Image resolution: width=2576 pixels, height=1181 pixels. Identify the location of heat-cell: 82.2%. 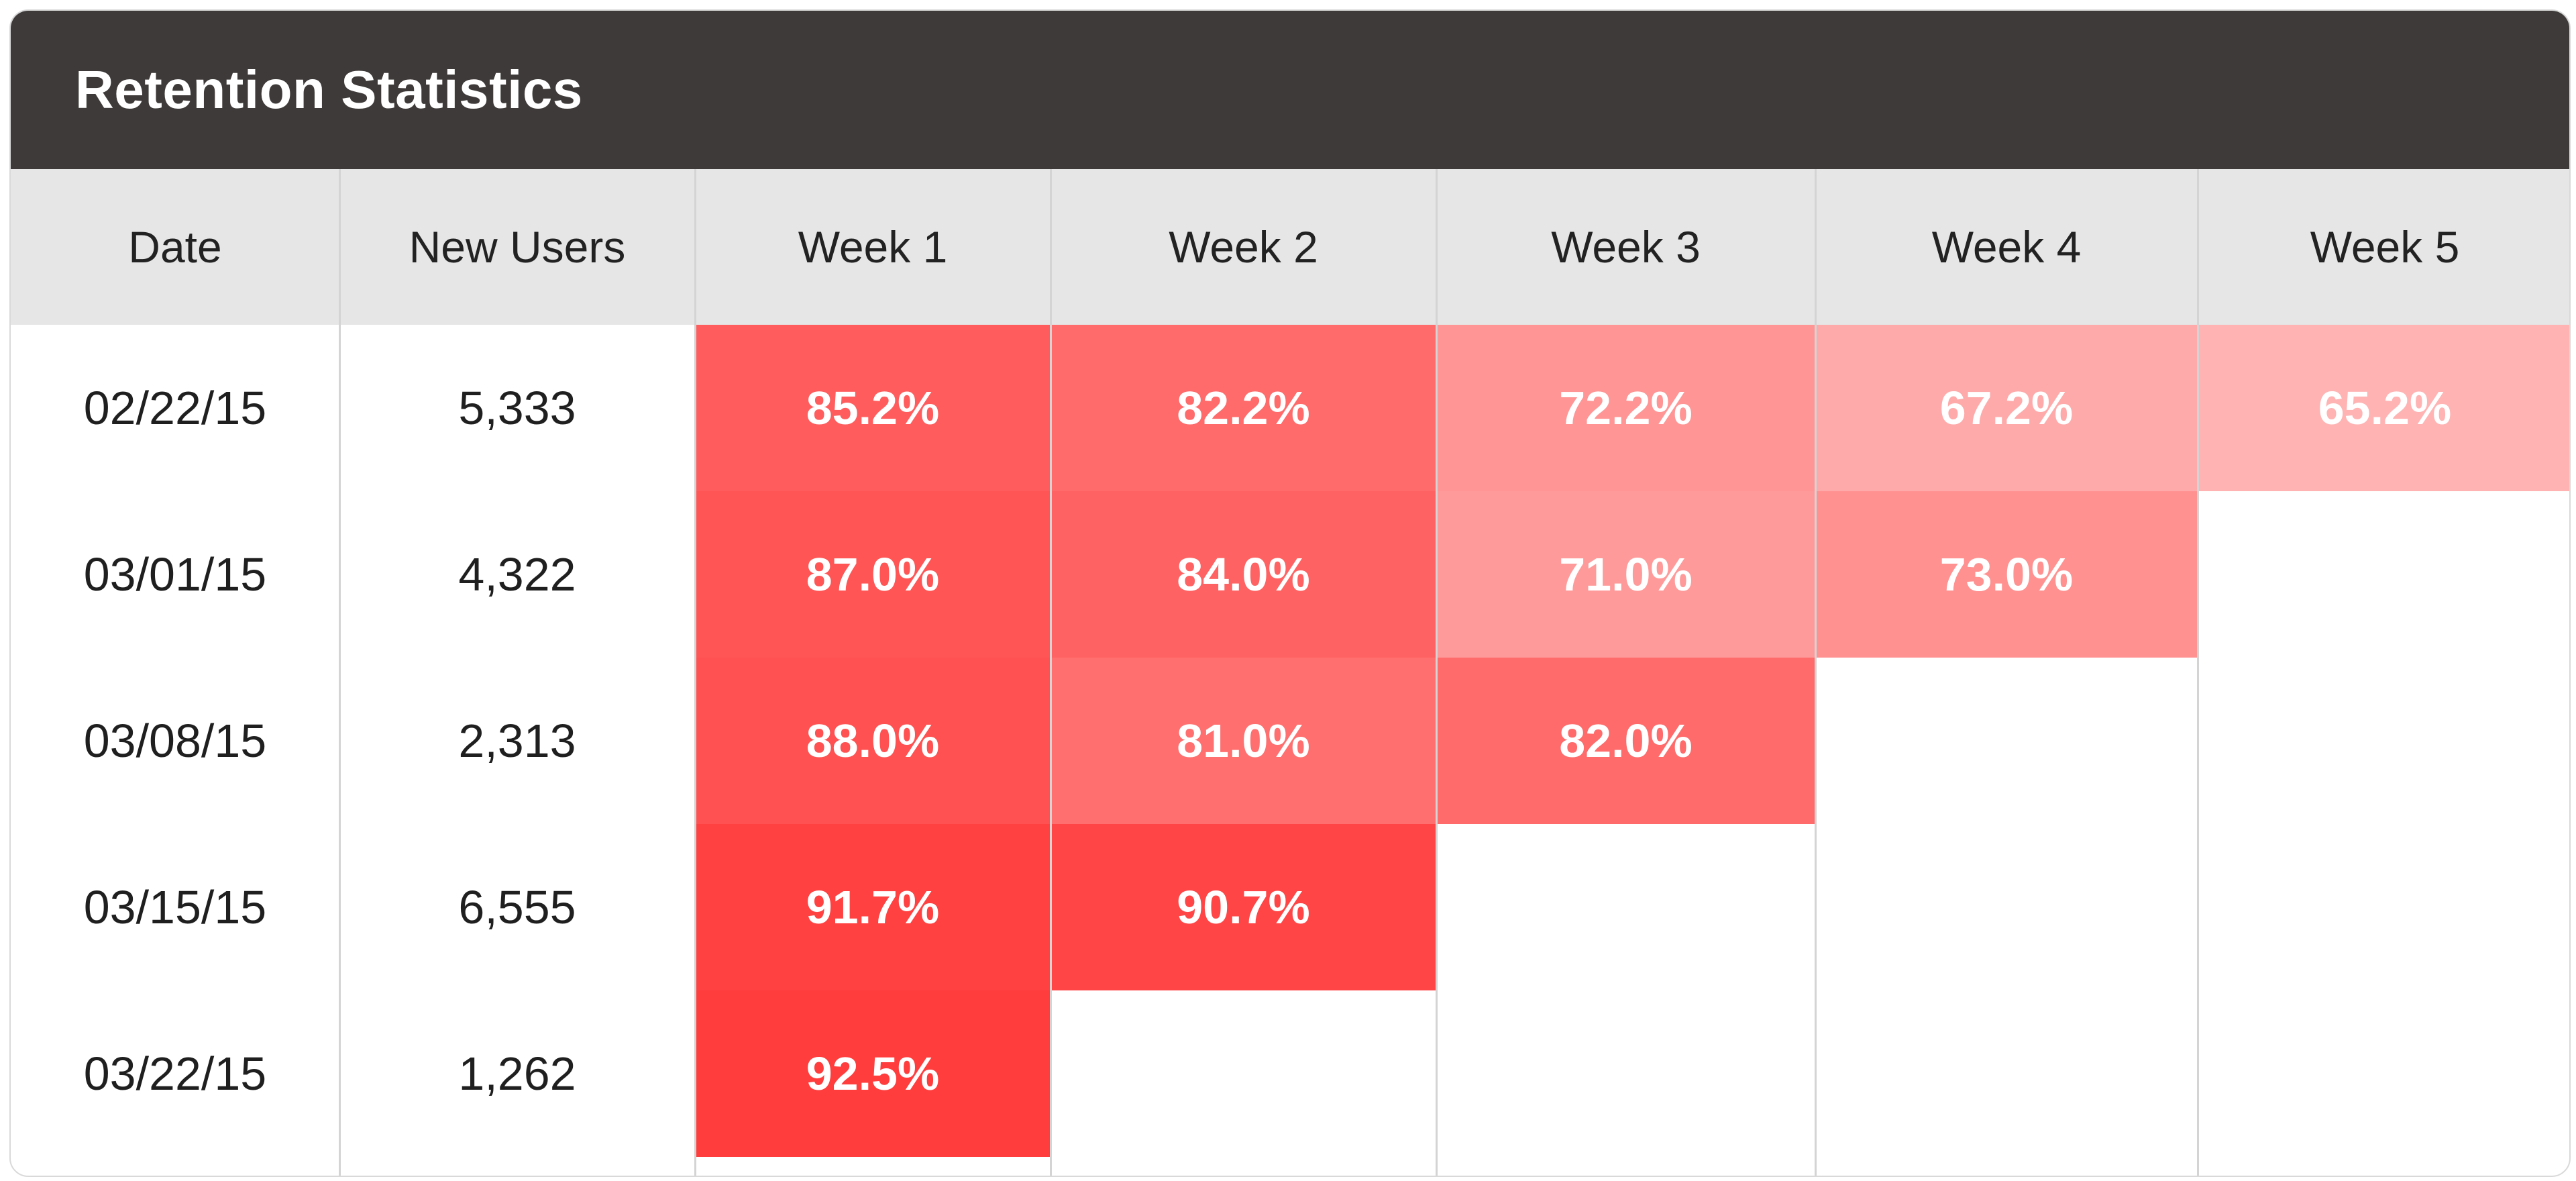
(1243, 408).